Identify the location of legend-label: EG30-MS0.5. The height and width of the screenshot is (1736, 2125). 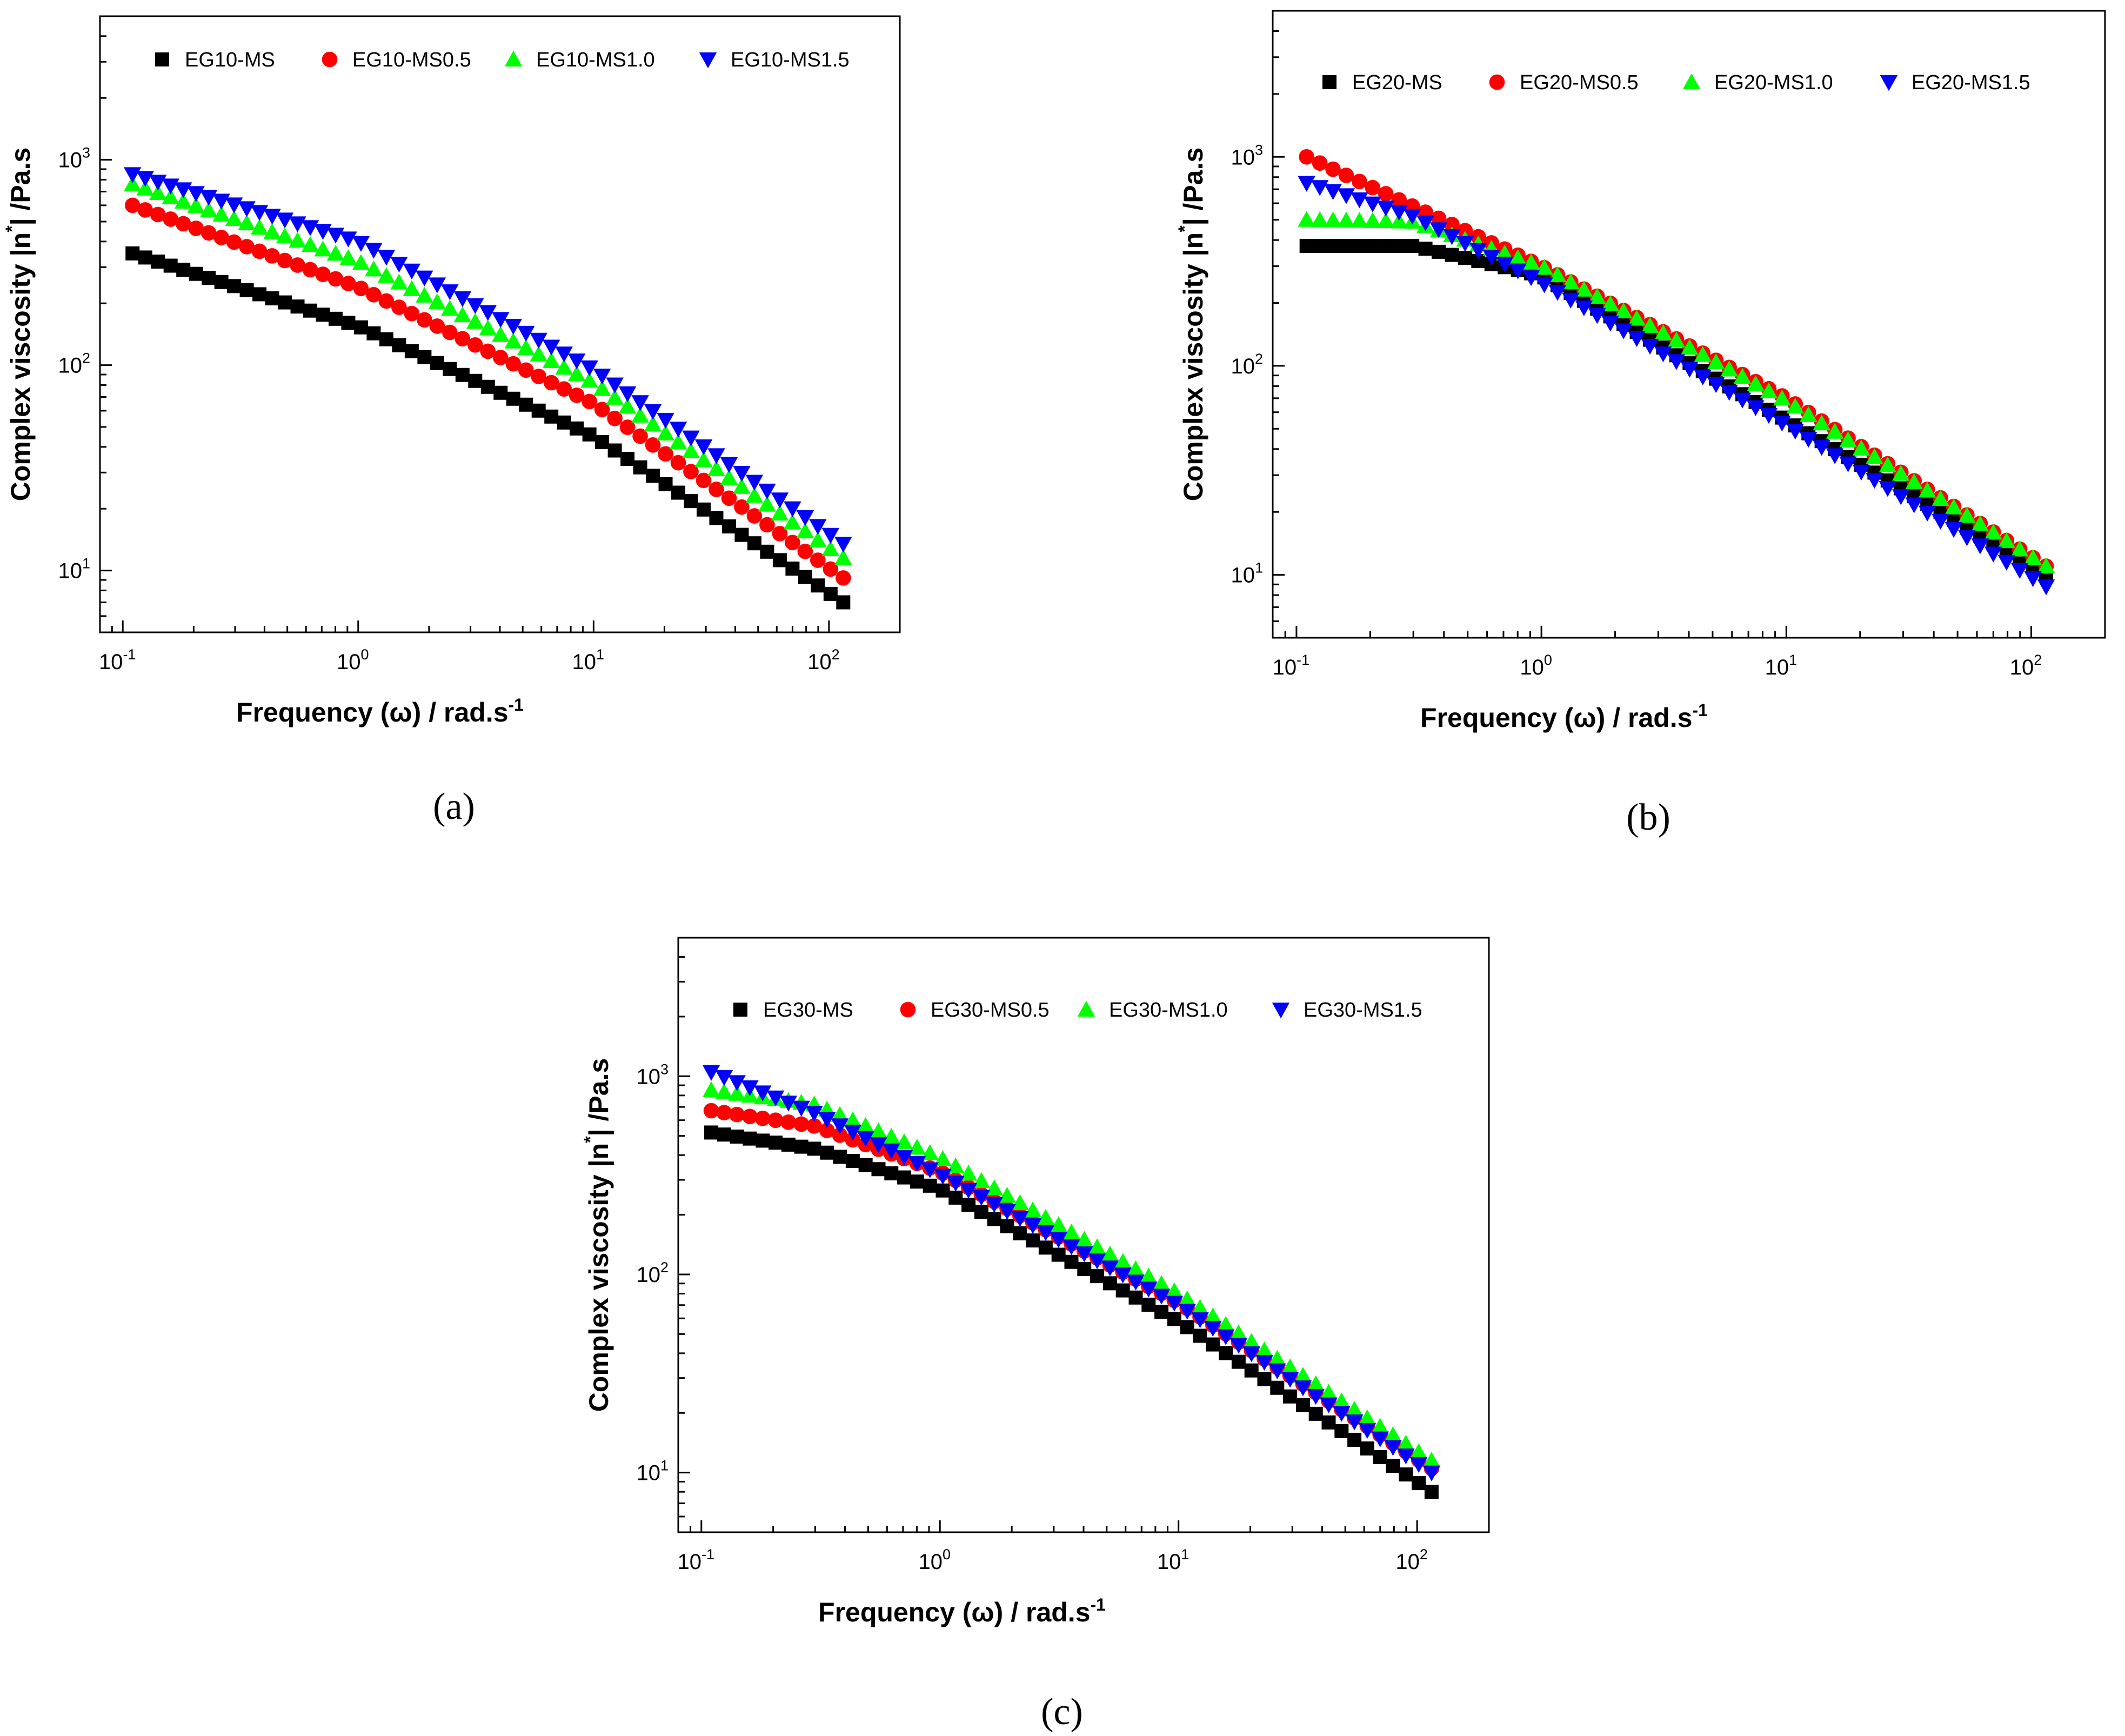
(990, 1010).